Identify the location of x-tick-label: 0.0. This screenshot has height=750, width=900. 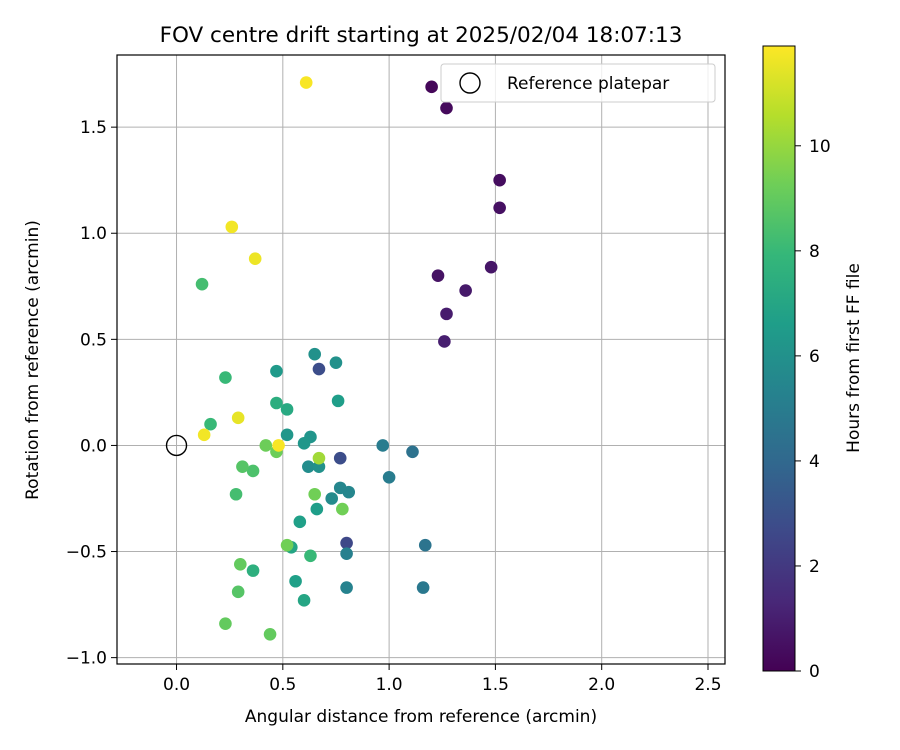
(176, 685).